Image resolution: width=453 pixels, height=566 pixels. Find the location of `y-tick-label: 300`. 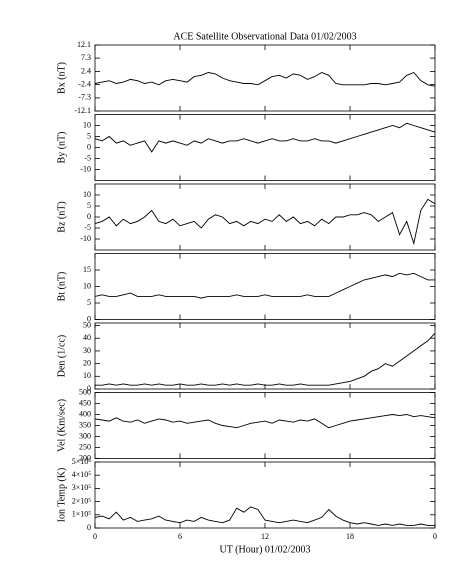

y-tick-label: 300 is located at coordinates (85, 435).